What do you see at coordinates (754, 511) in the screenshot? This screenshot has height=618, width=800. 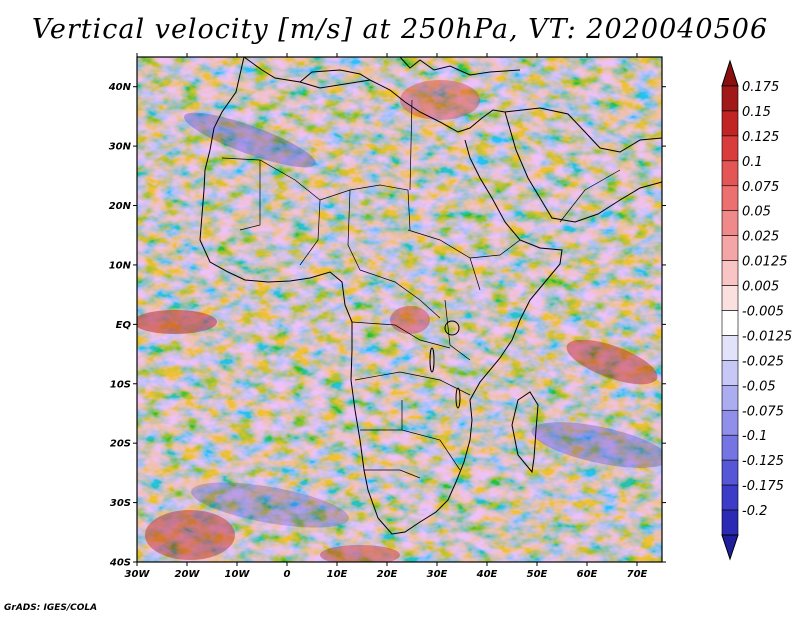 I see `colorbar-label: -0.2` at bounding box center [754, 511].